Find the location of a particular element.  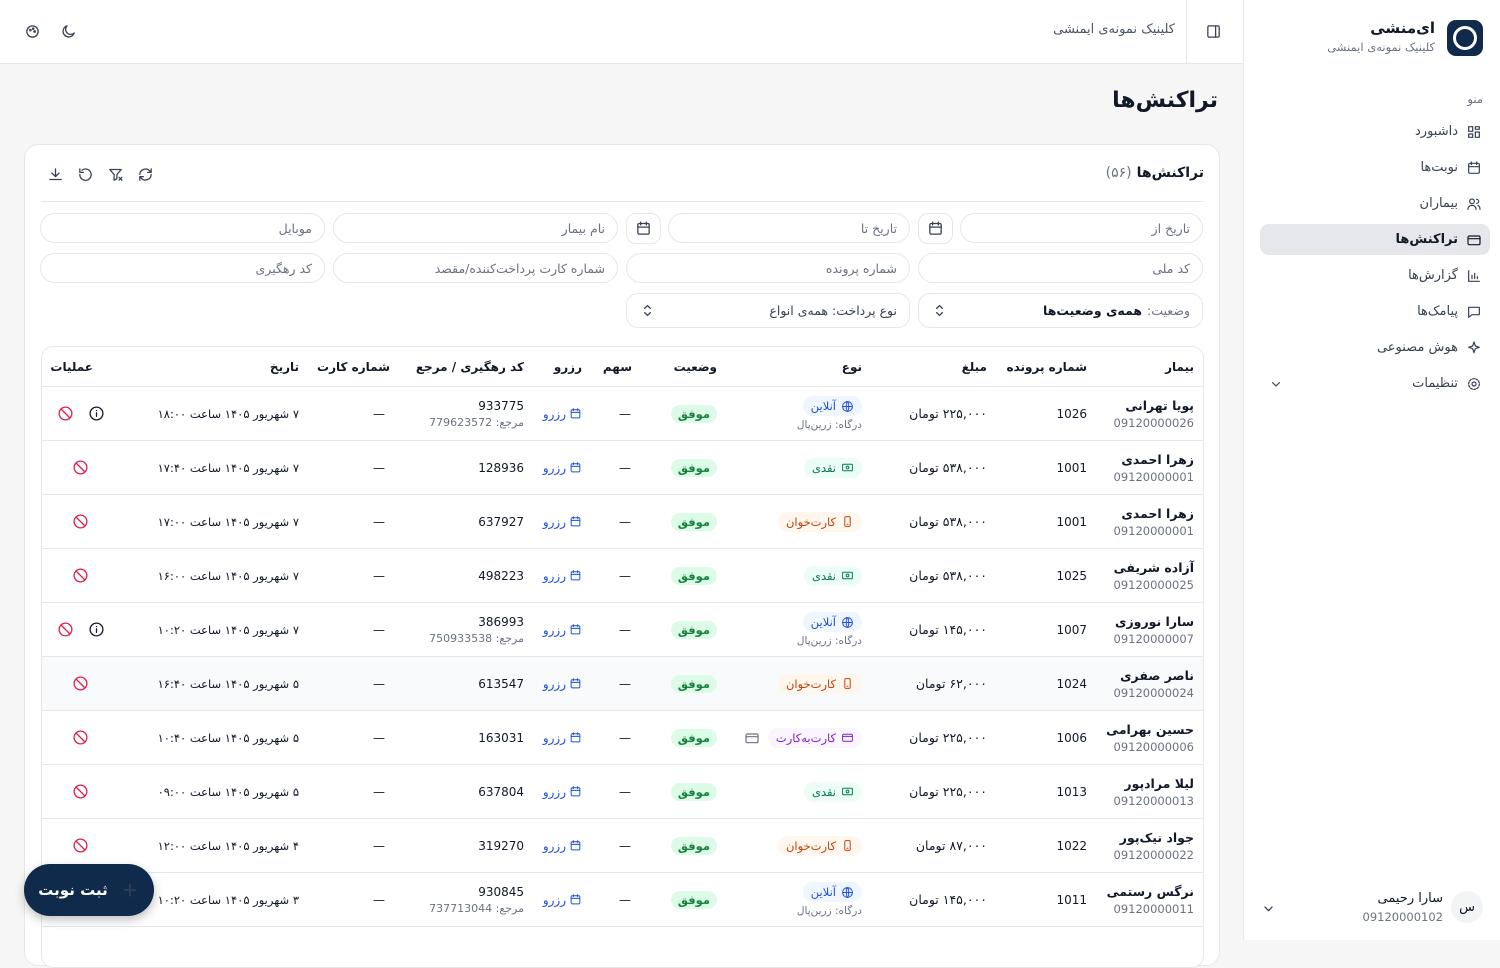

menu-item: هوش مصنوعی is located at coordinates (1375, 347).